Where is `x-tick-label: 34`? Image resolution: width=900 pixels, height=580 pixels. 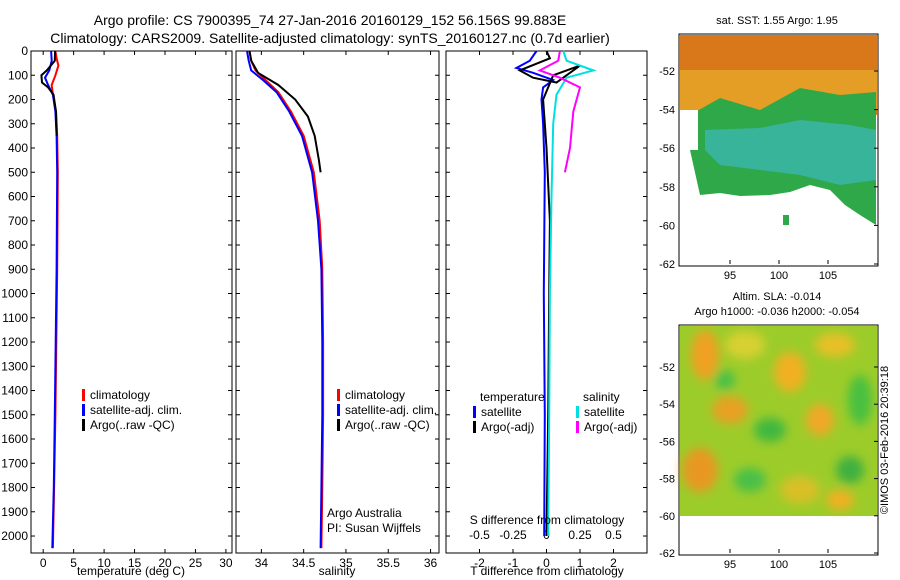
x-tick-label: 34 is located at coordinates (262, 563).